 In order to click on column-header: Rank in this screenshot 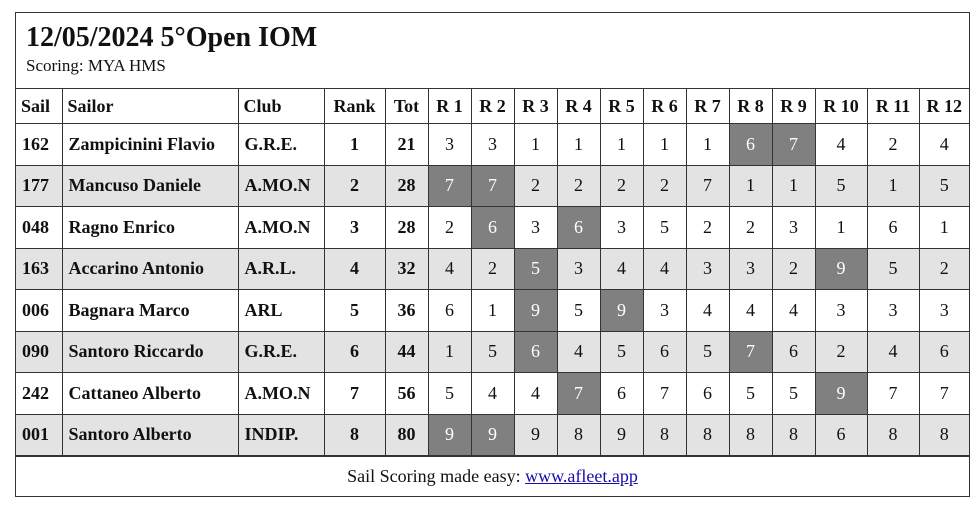, I will do `click(354, 106)`.